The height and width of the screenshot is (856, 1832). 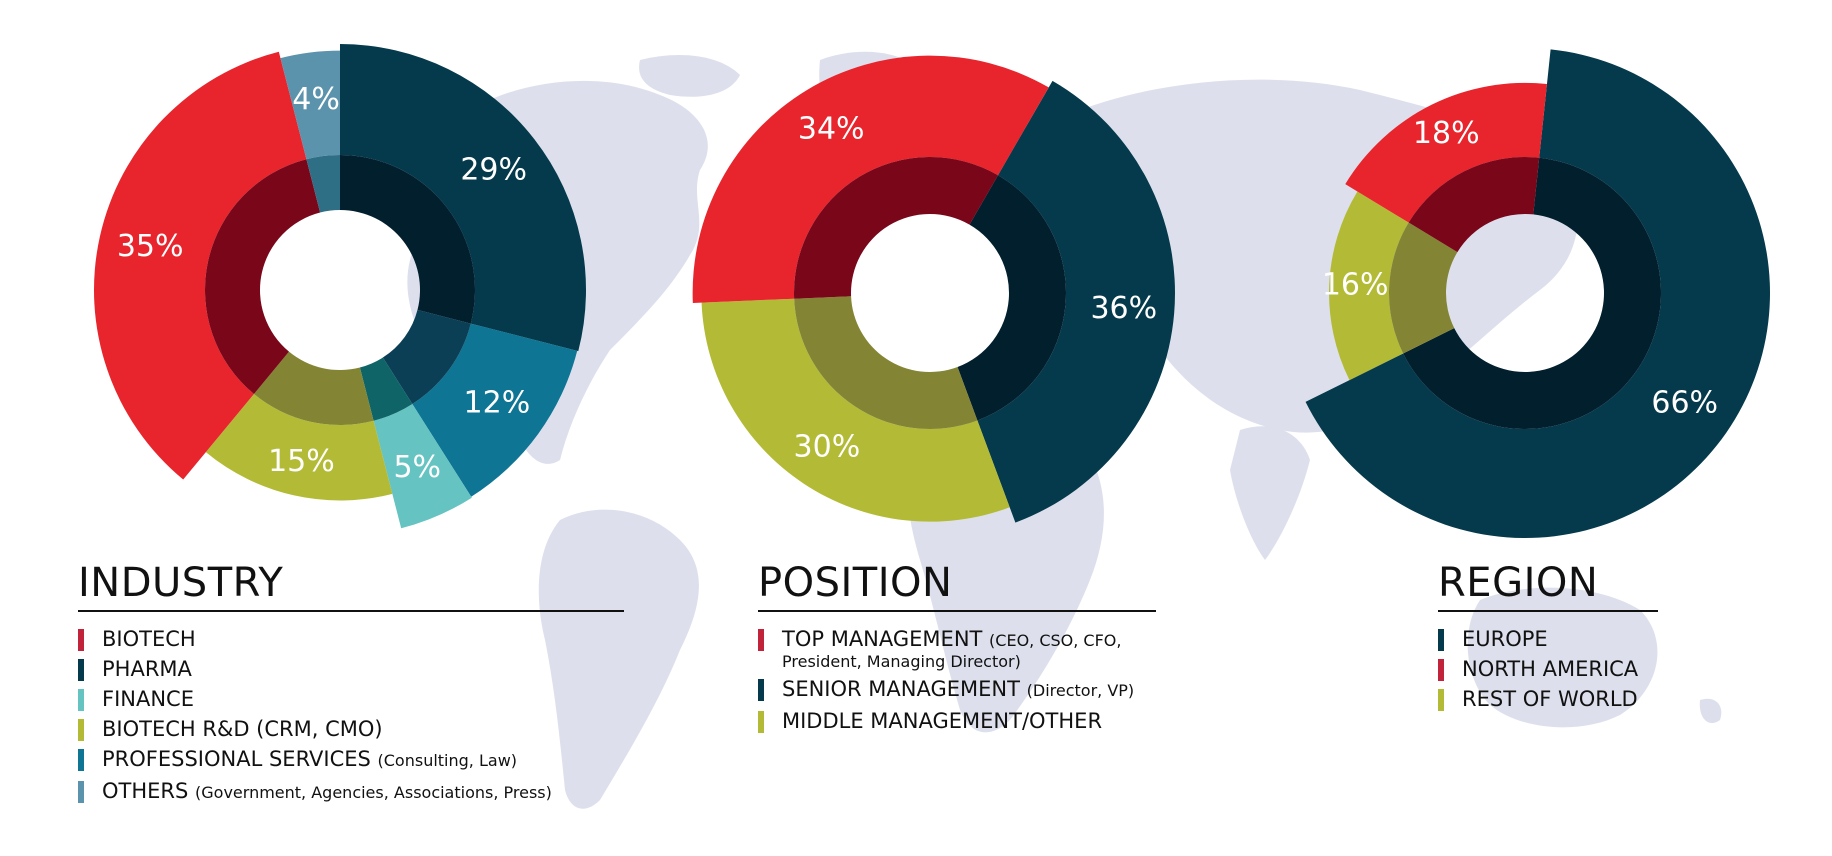 What do you see at coordinates (316, 99) in the screenshot?
I see `slice-label-others: 4%` at bounding box center [316, 99].